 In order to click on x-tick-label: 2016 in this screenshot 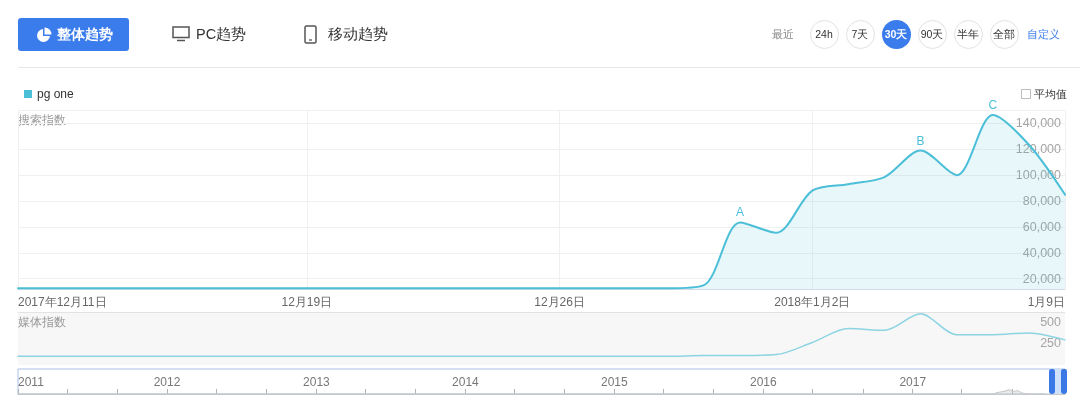, I will do `click(764, 382)`.